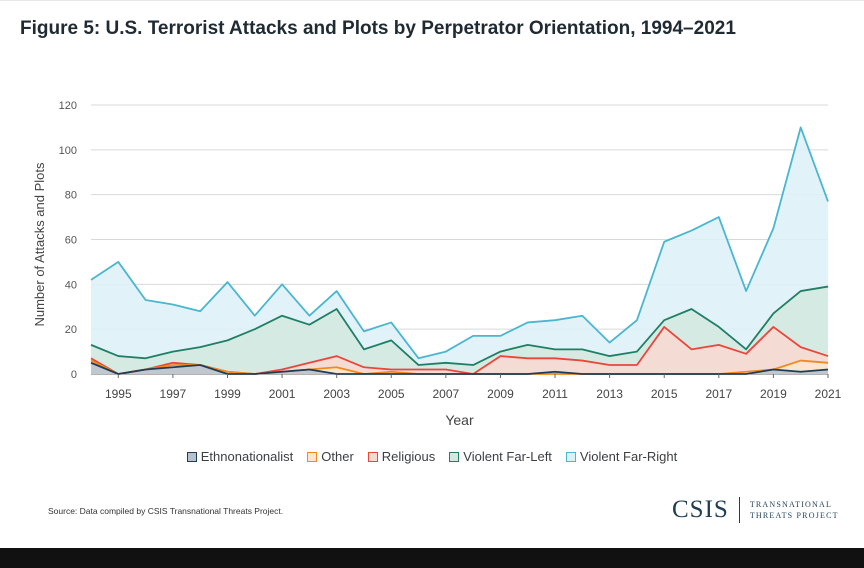 This screenshot has height=568, width=864. I want to click on y-tick-label: 60, so click(71, 241).